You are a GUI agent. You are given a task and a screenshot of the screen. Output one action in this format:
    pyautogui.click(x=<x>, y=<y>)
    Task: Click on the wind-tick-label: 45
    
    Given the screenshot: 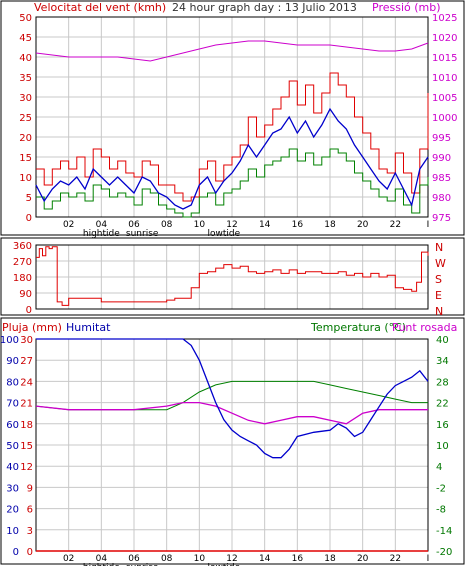 What is the action you would take?
    pyautogui.click(x=25, y=38)
    